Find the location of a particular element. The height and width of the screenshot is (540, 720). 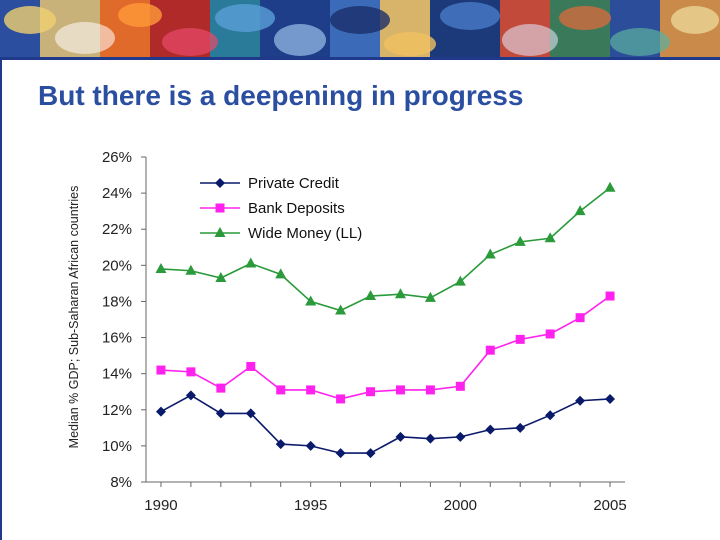

x-tick-label: 1990 is located at coordinates (160, 505).